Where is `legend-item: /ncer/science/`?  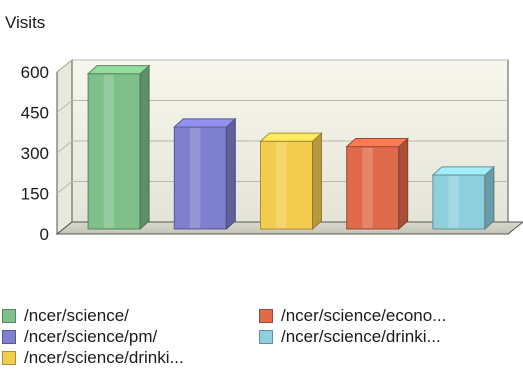 legend-item: /ncer/science/ is located at coordinates (65, 316).